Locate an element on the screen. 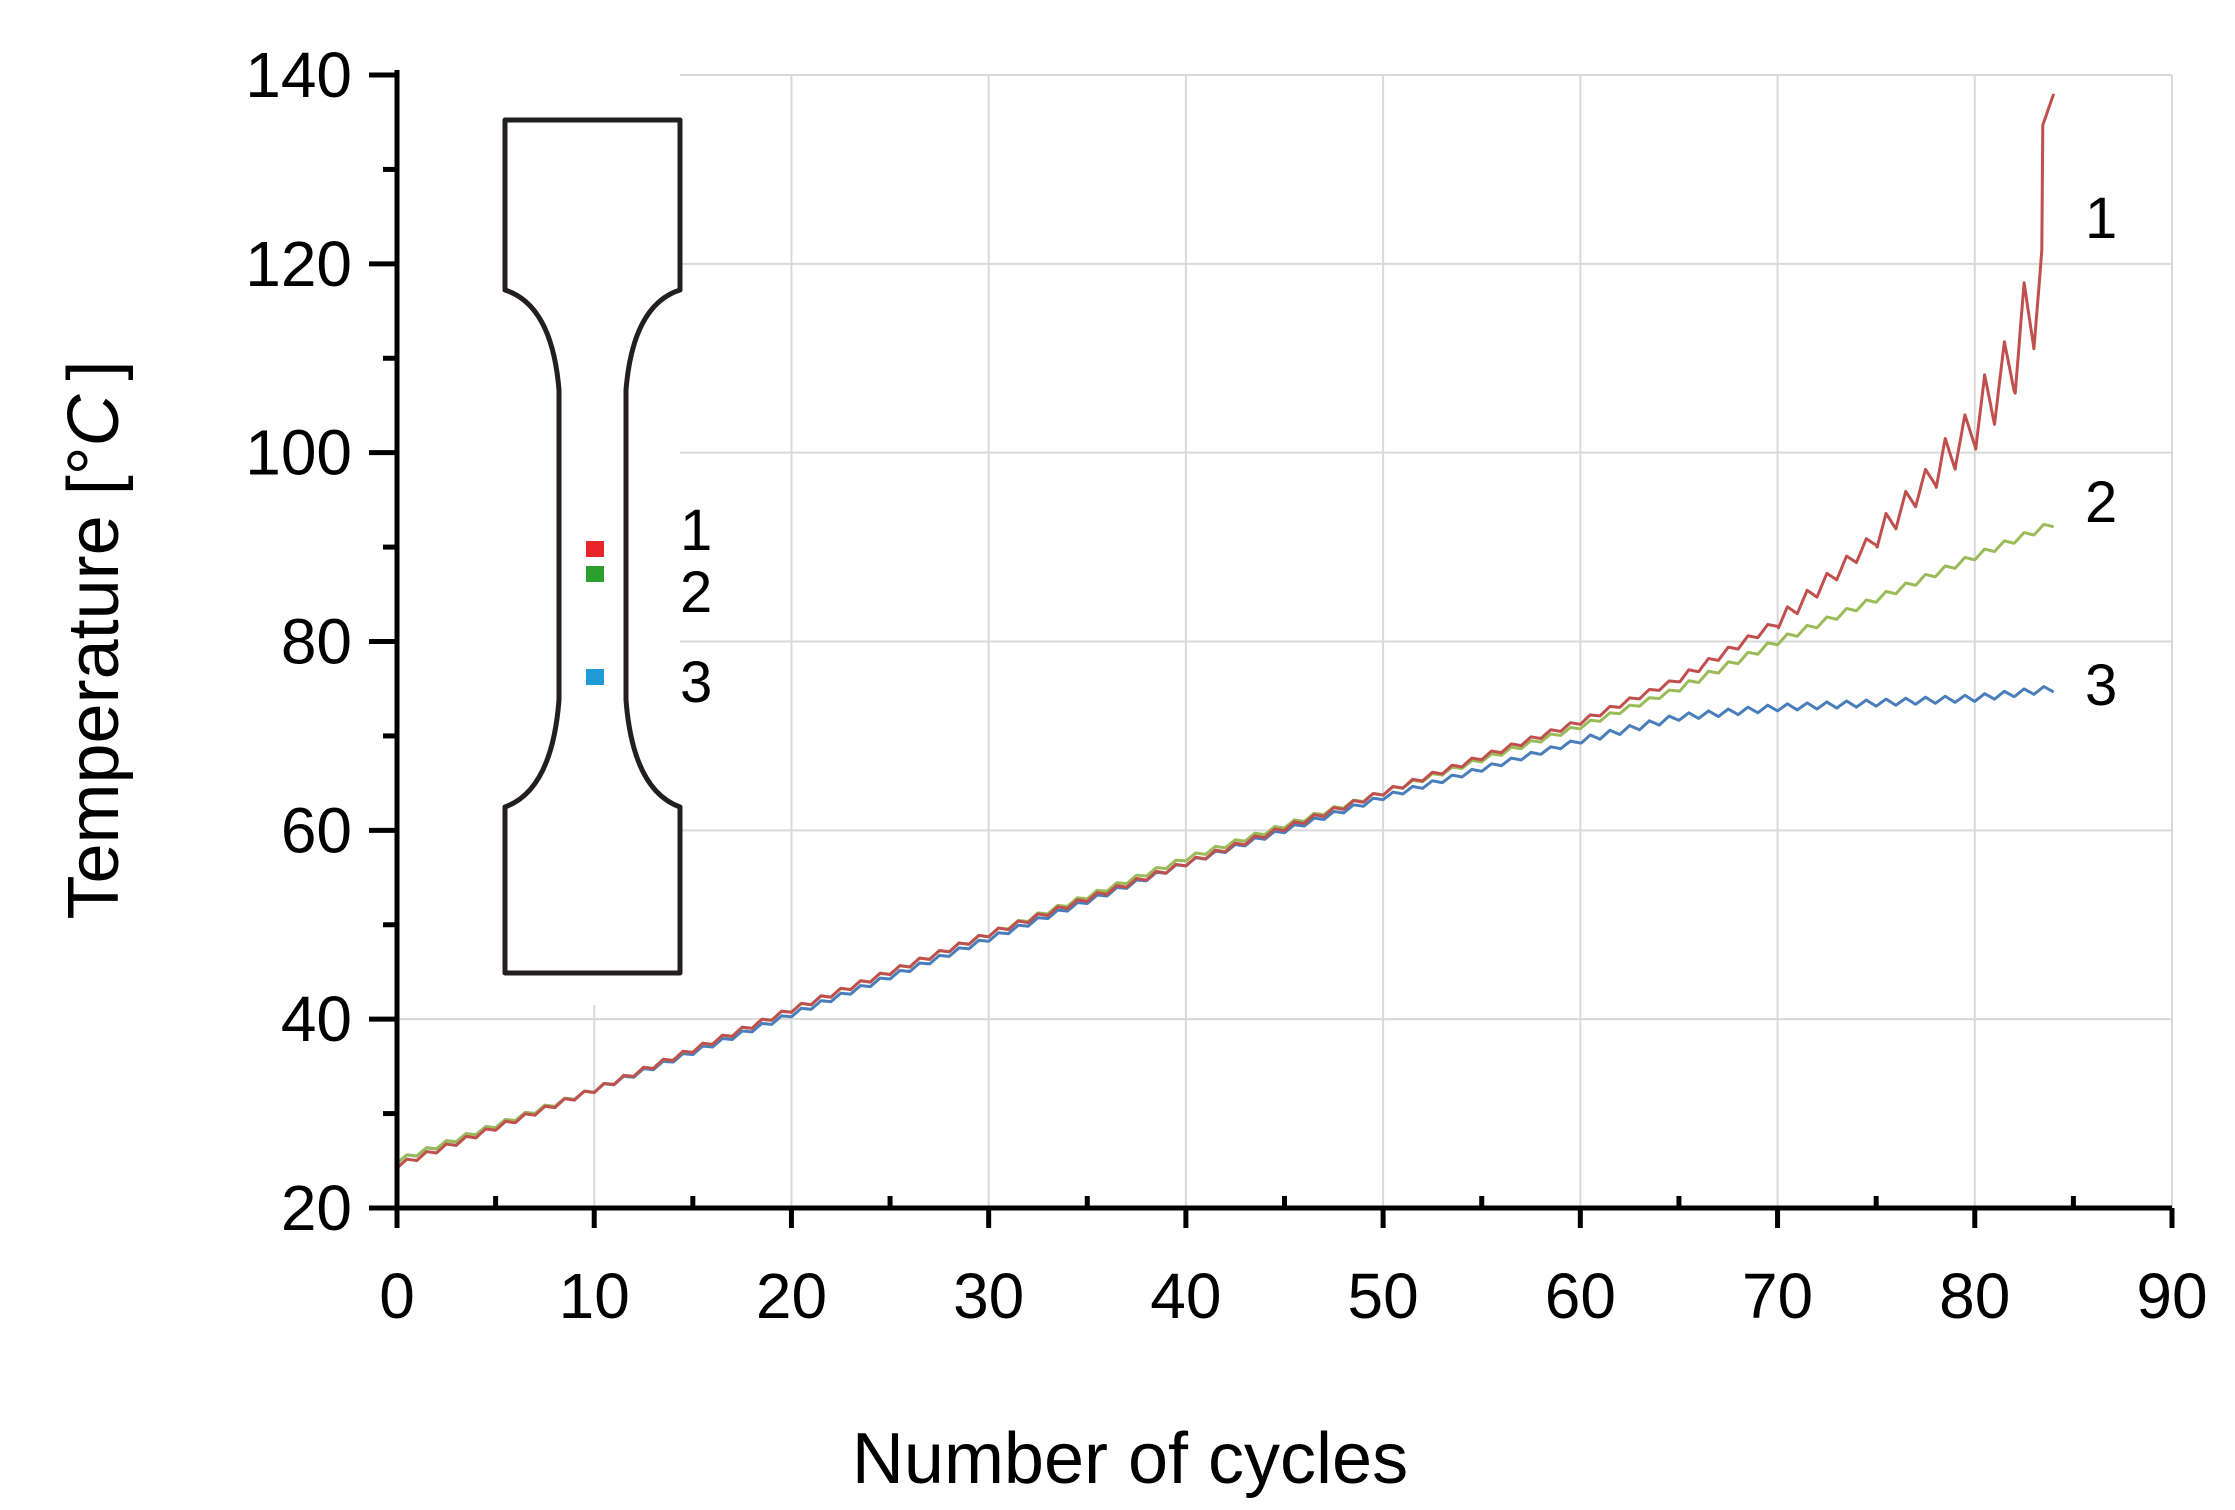 This screenshot has width=2235, height=1510. x-tick-label-60: 60 is located at coordinates (1580, 1296).